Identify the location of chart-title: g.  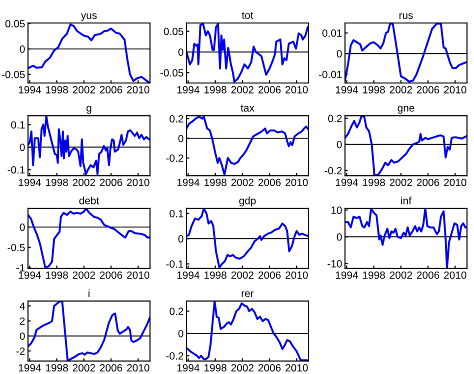
(89, 110).